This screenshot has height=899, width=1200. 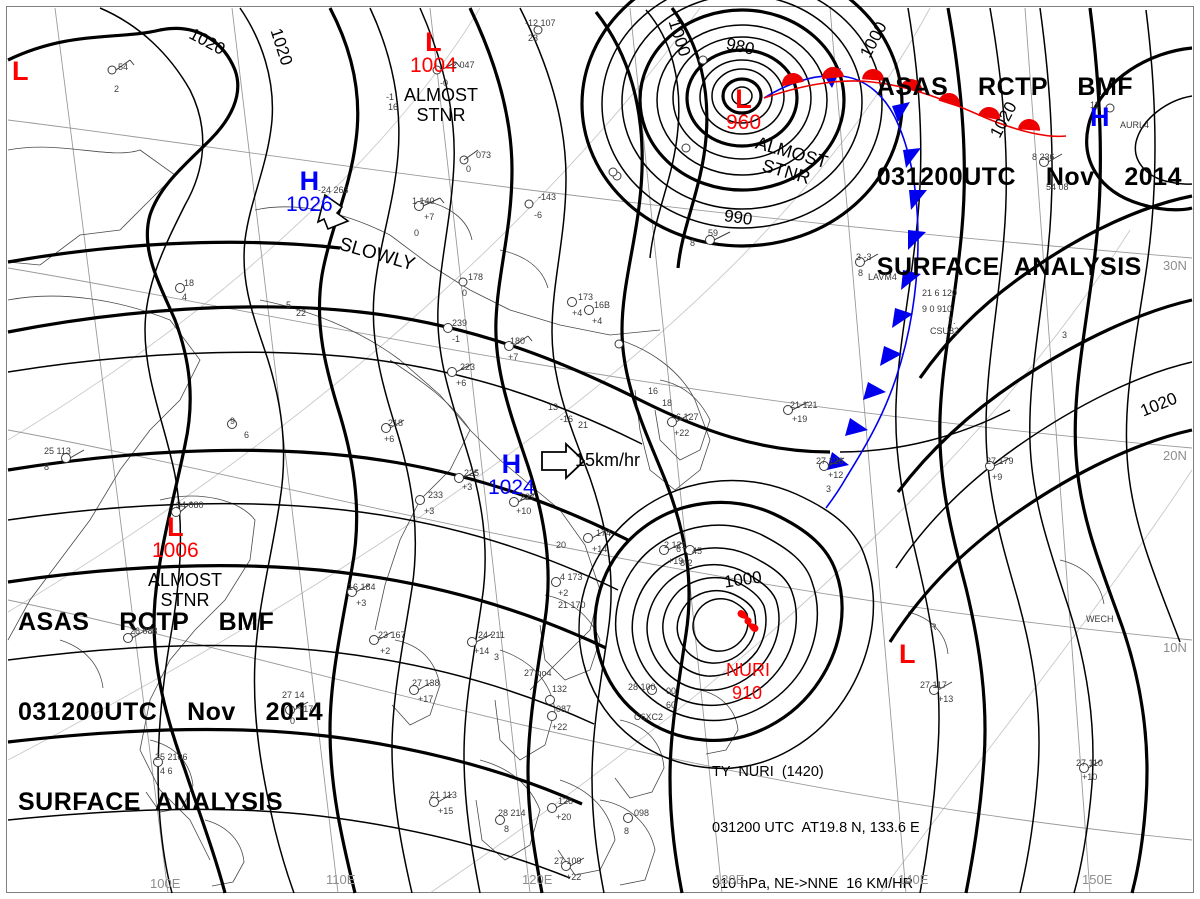 What do you see at coordinates (564, 817) in the screenshot?
I see `station-observation: +20` at bounding box center [564, 817].